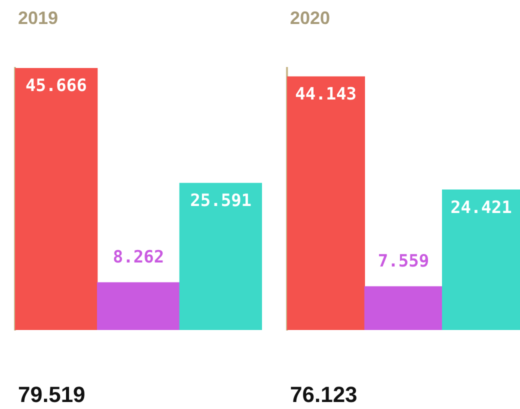 The height and width of the screenshot is (409, 520). I want to click on data-label: 8.262, so click(138, 258).